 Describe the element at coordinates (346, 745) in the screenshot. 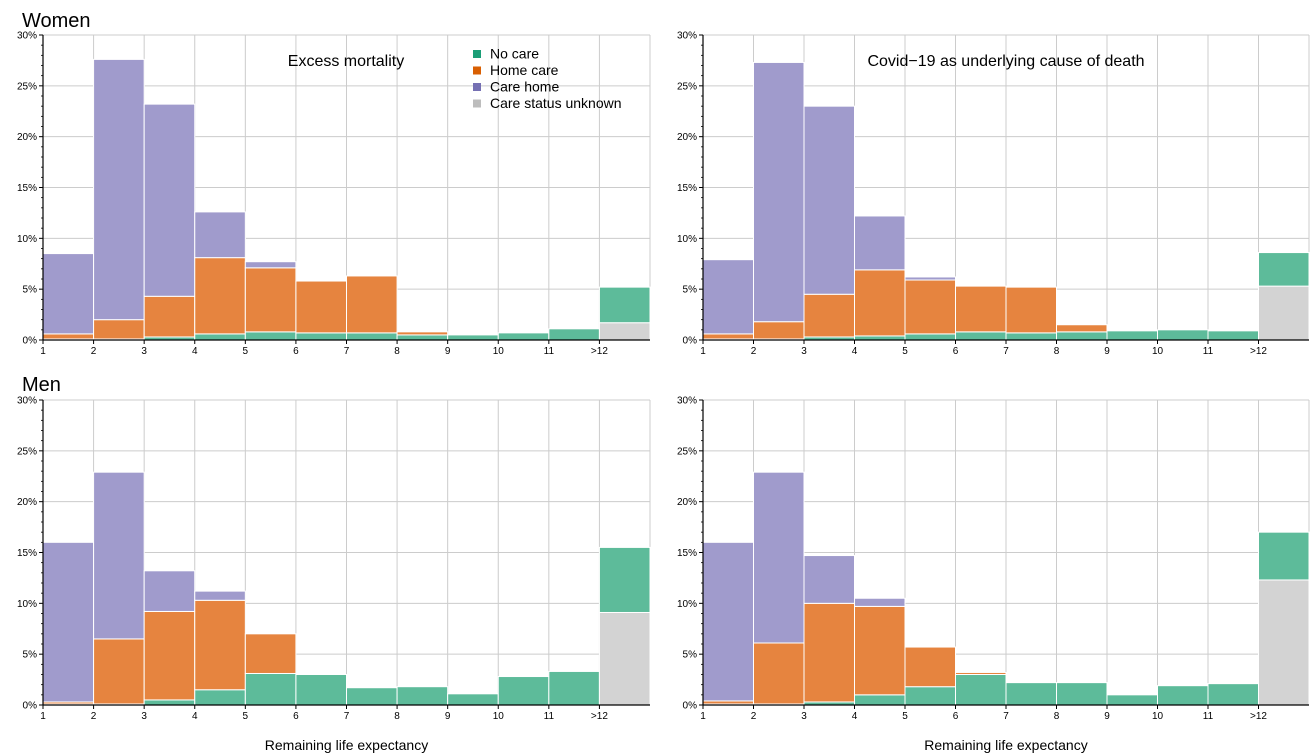

I see `x-axis-label: Remaining life expectancy` at that location.